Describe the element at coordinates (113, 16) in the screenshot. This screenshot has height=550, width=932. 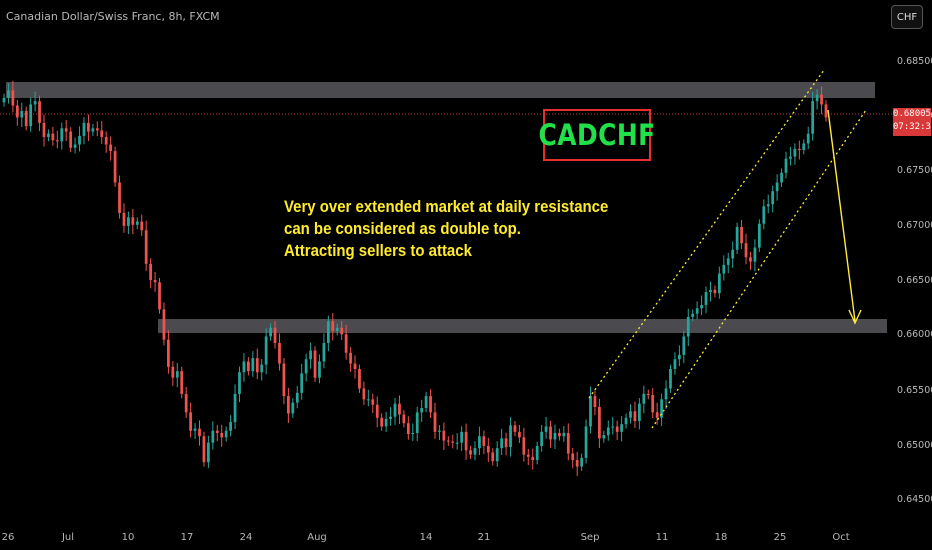
I see `chart-title: Canadian Dollar/Swiss Franc, 8h, FXCM` at that location.